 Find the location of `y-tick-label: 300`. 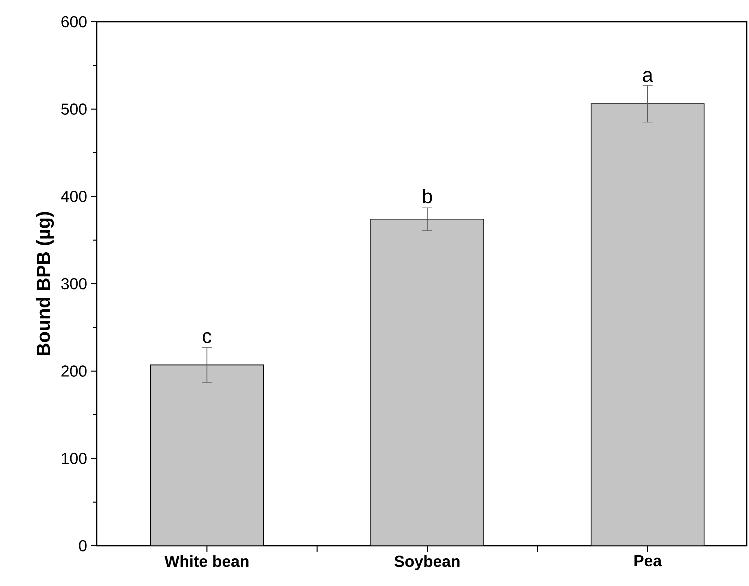

y-tick-label: 300 is located at coordinates (74, 284).